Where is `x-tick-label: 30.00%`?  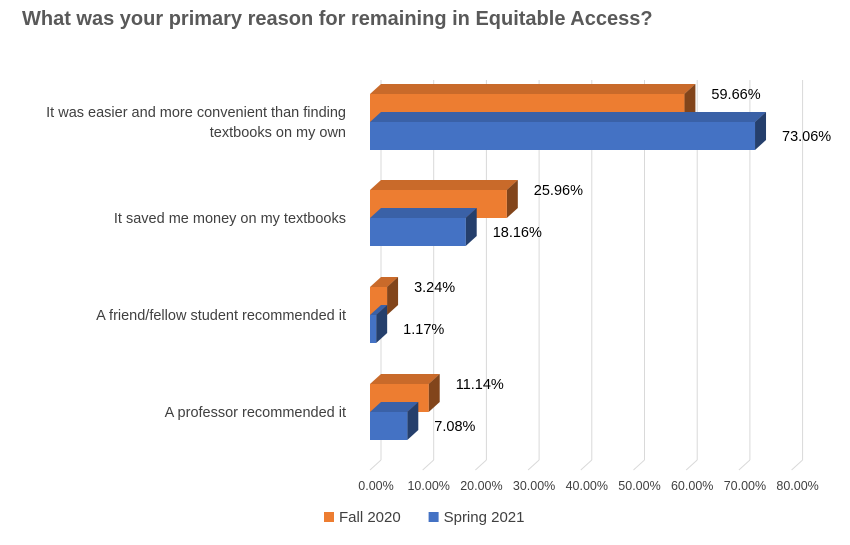
x-tick-label: 30.00% is located at coordinates (534, 486).